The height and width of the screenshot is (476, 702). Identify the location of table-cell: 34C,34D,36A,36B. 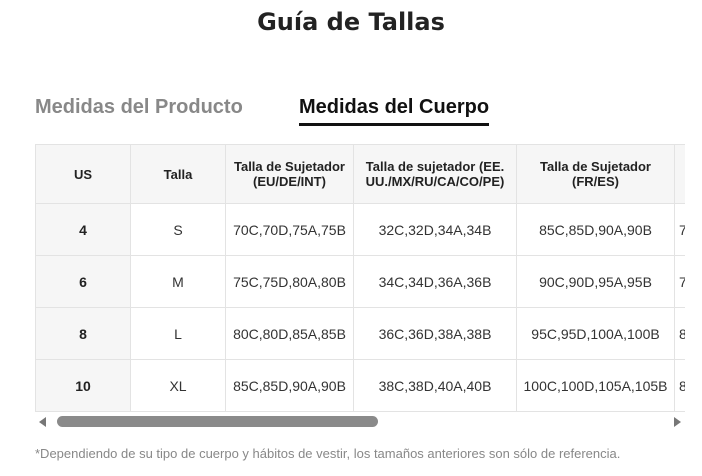
(435, 281).